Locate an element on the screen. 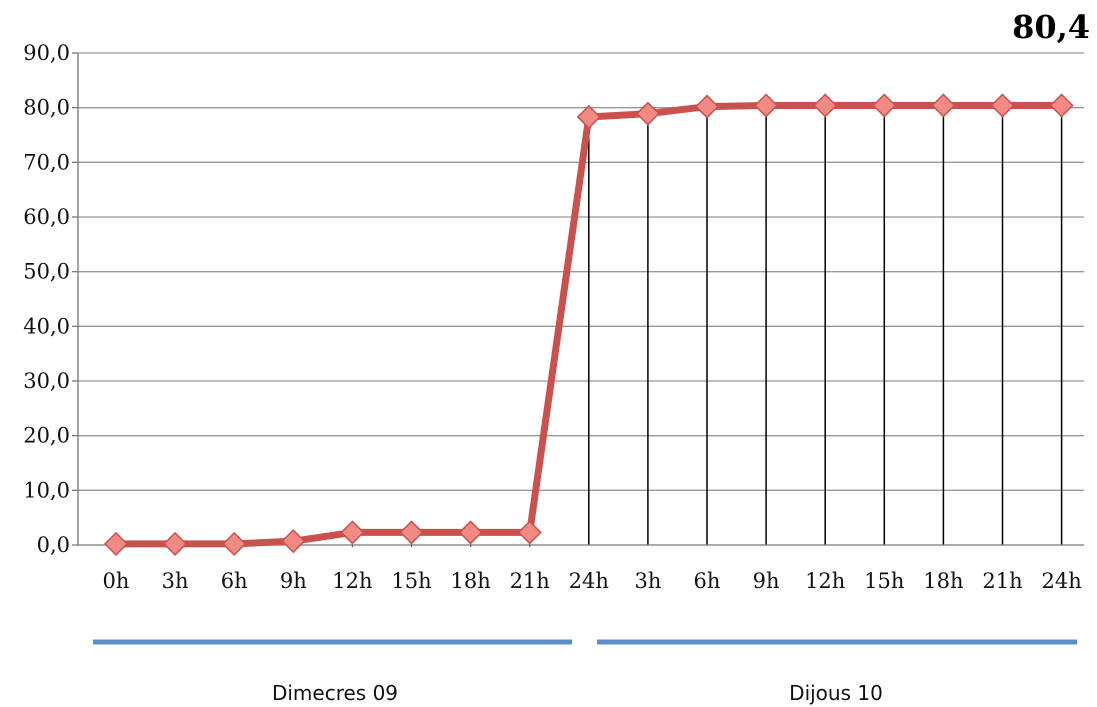 Image resolution: width=1097 pixels, height=707 pixels. y-tick-label: 90,0 is located at coordinates (46, 53).